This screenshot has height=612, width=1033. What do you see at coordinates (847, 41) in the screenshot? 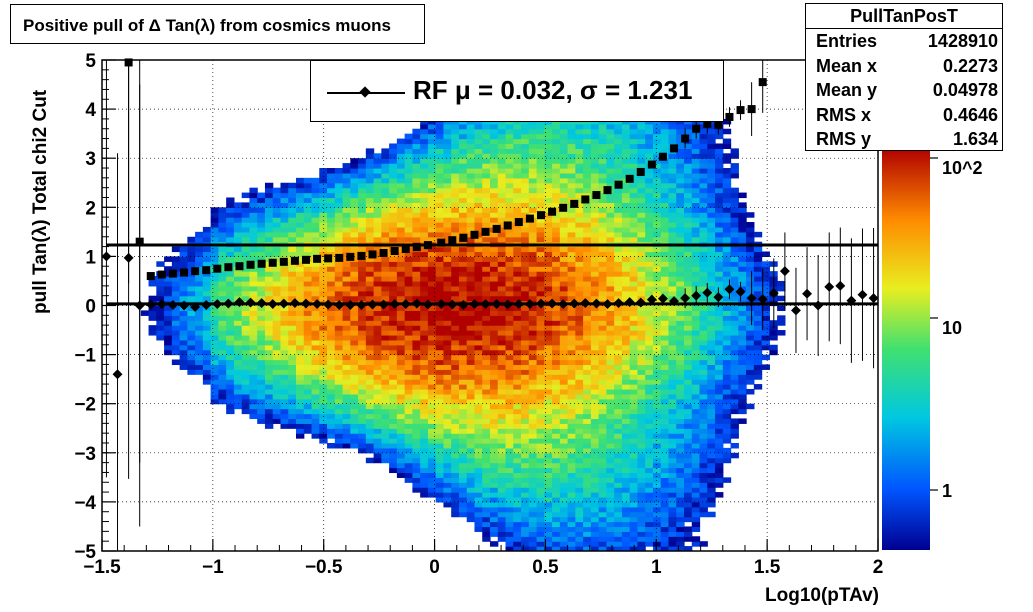
I see `stats-key: Entries` at bounding box center [847, 41].